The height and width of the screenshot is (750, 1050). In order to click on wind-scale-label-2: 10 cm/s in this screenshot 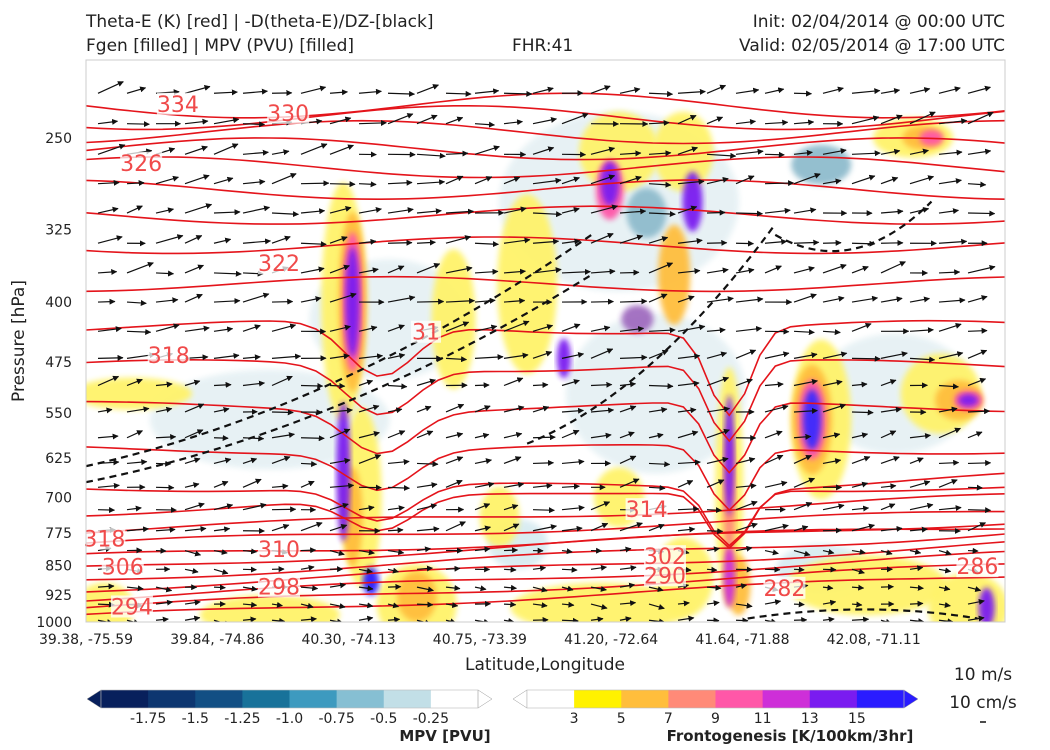, I will do `click(983, 703)`.